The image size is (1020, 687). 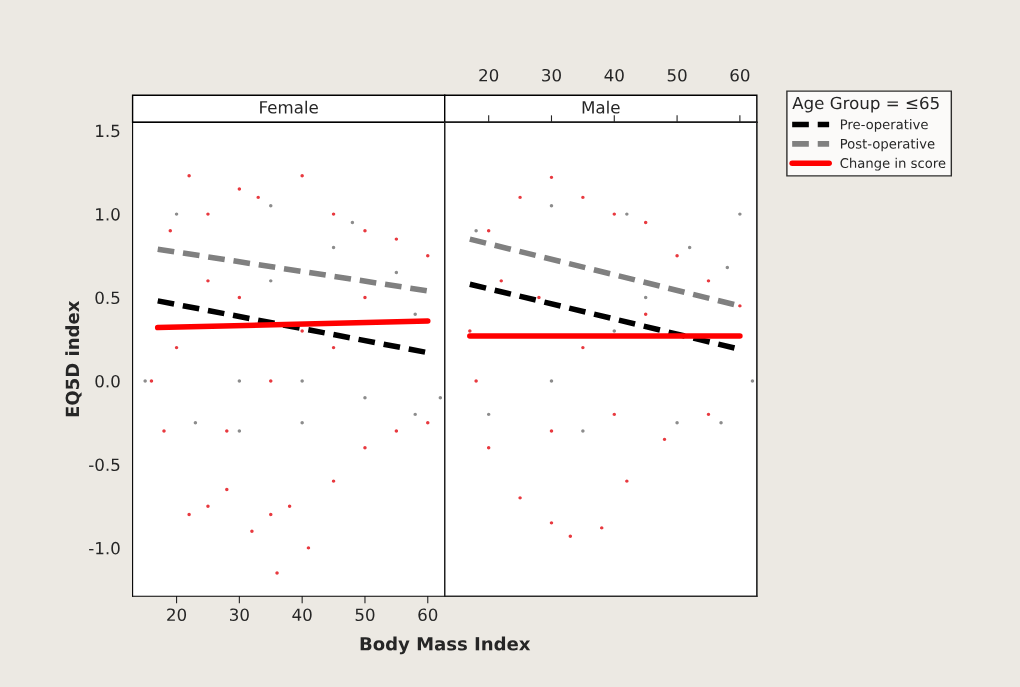 What do you see at coordinates (865, 104) in the screenshot?
I see `legend-title: Age Group = ≤65` at bounding box center [865, 104].